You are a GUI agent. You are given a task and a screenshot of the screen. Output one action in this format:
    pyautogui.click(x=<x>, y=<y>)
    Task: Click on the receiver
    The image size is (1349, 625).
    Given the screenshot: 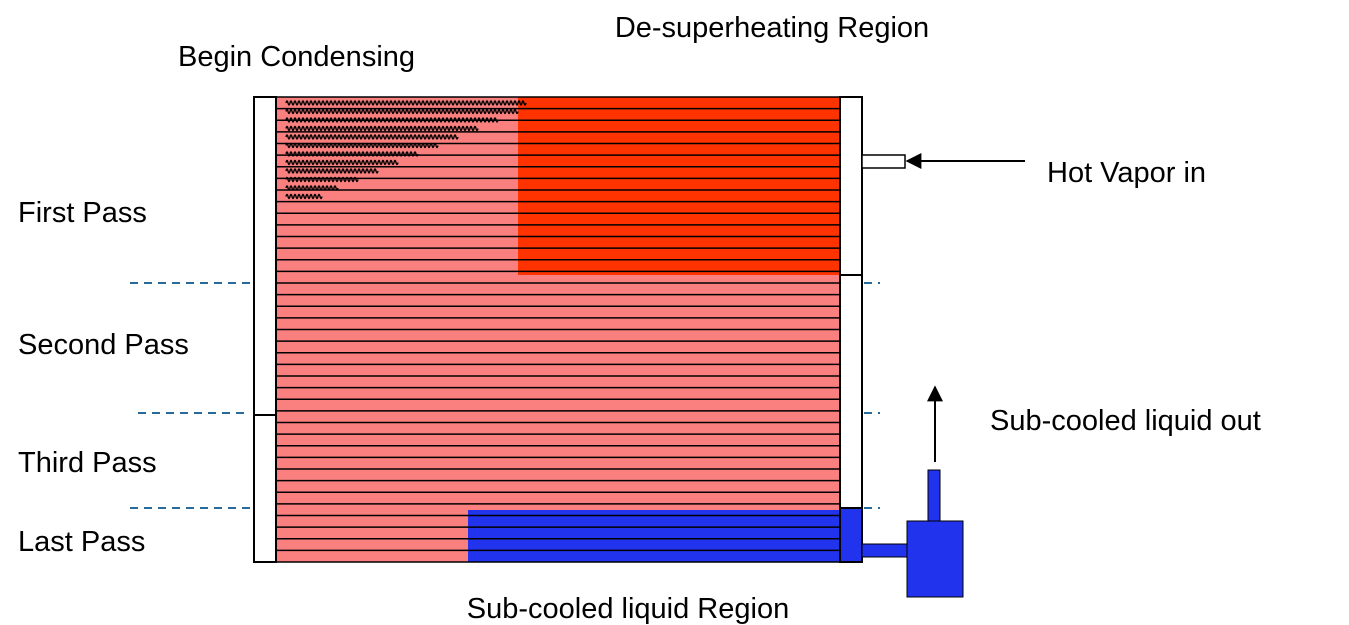 What is the action you would take?
    pyautogui.click(x=935, y=559)
    